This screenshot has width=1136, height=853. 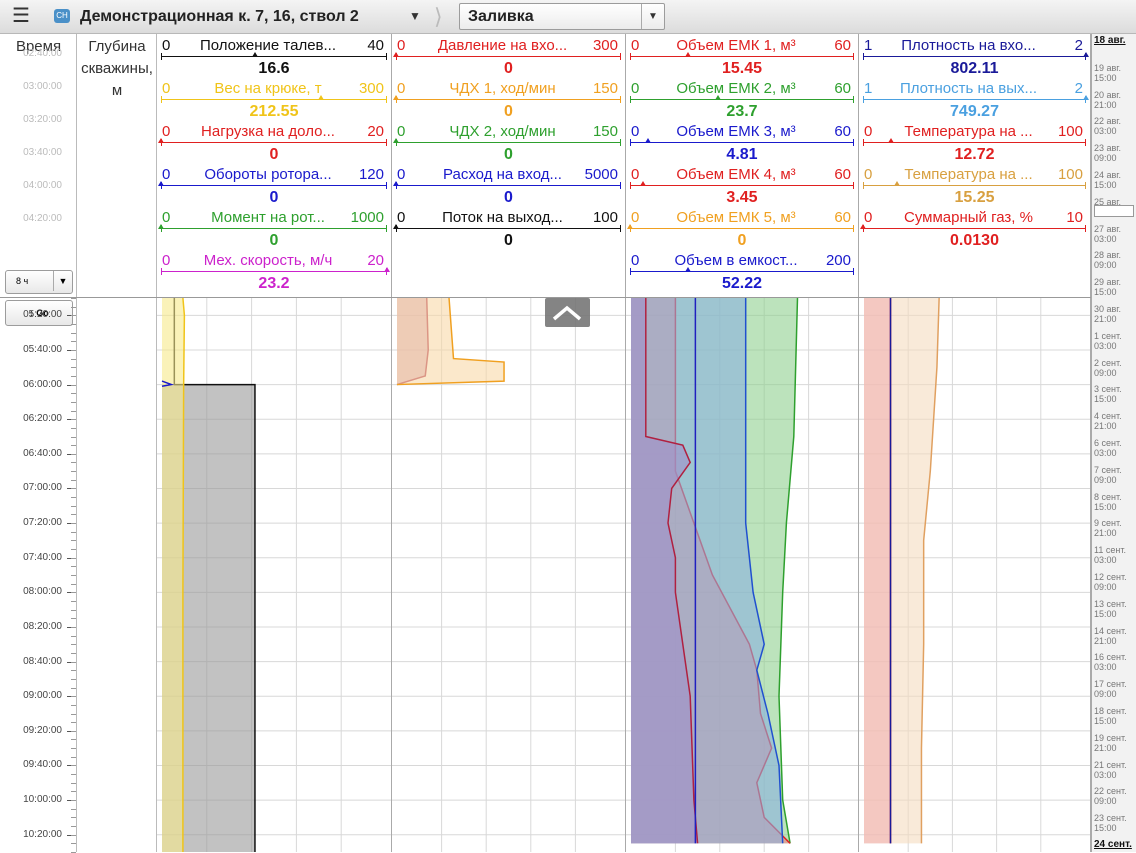 What do you see at coordinates (39, 313) in the screenshot?
I see `go-button: ↕ Go` at bounding box center [39, 313].